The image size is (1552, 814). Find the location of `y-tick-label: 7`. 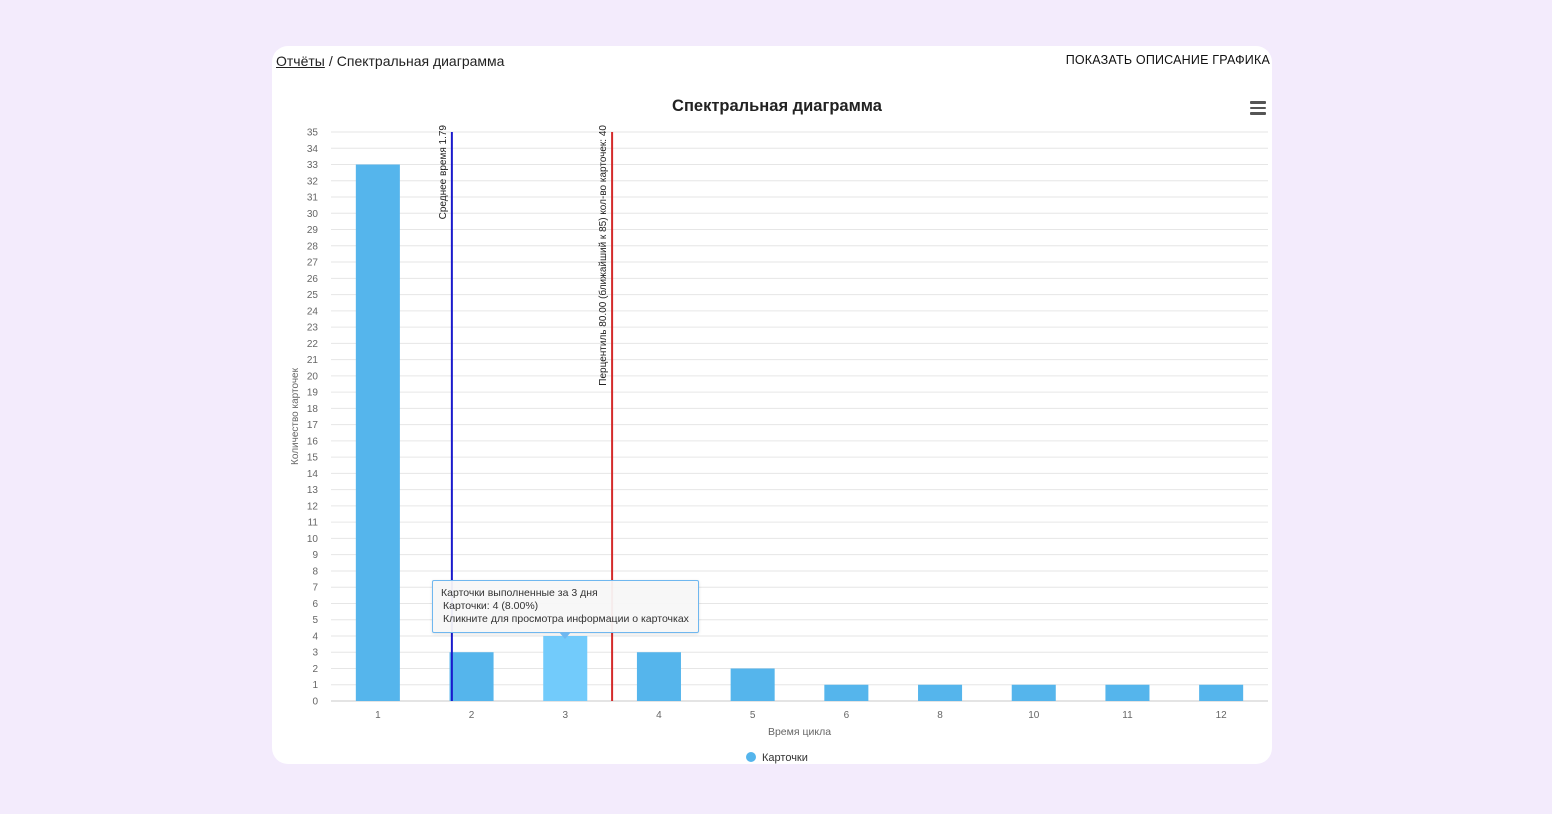

y-tick-label: 7 is located at coordinates (315, 588).